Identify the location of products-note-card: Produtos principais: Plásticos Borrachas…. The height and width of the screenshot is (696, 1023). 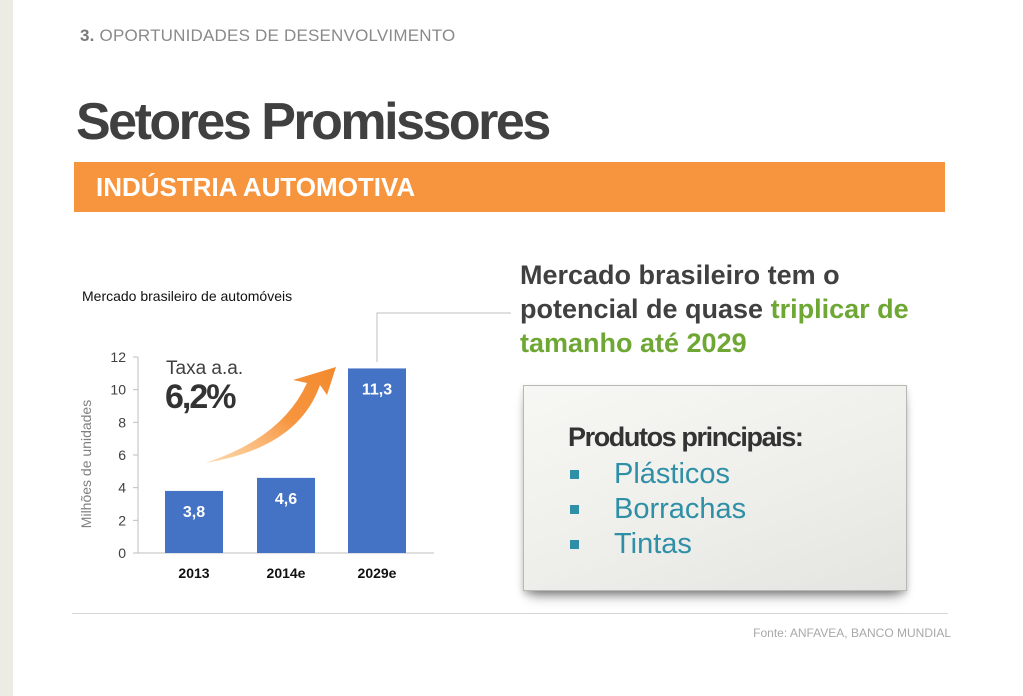
(715, 488).